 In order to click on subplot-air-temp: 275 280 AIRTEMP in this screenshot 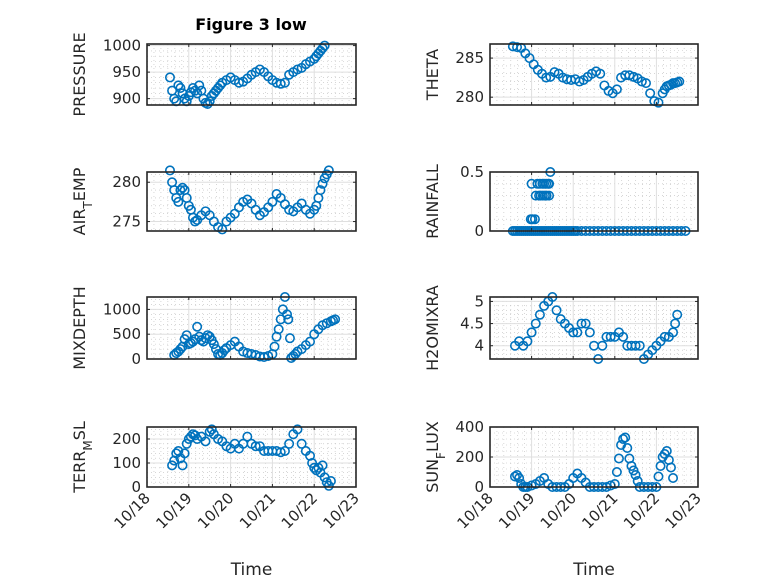, I will do `click(213, 200)`.